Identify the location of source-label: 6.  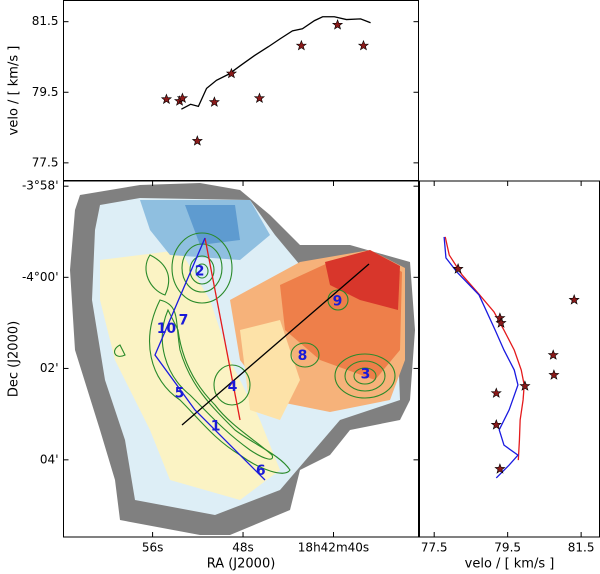
(261, 471).